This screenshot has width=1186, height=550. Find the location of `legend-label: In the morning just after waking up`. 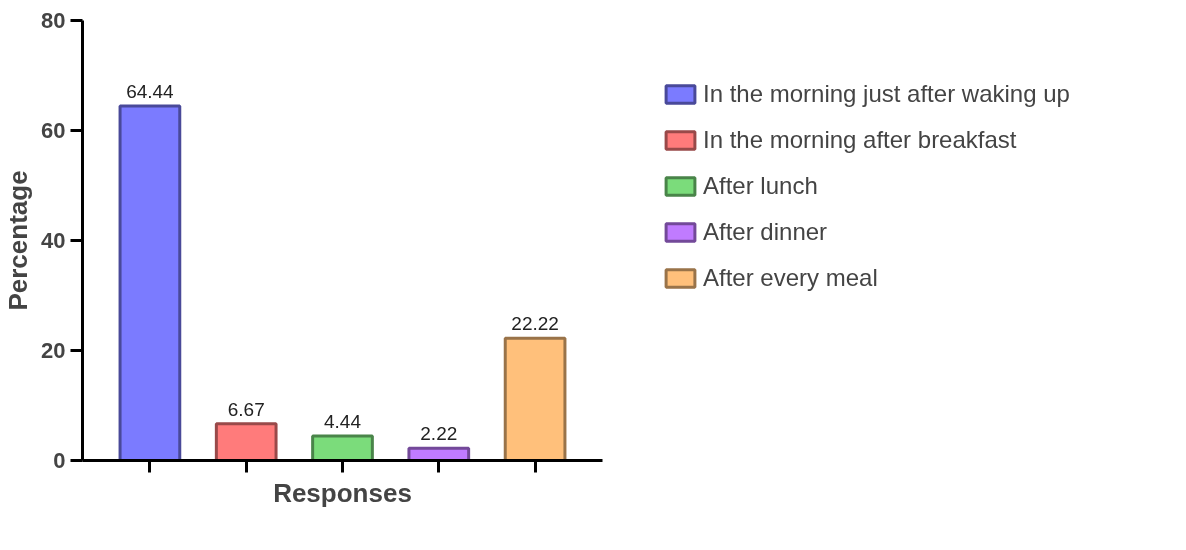

legend-label: In the morning just after waking up is located at coordinates (886, 94).